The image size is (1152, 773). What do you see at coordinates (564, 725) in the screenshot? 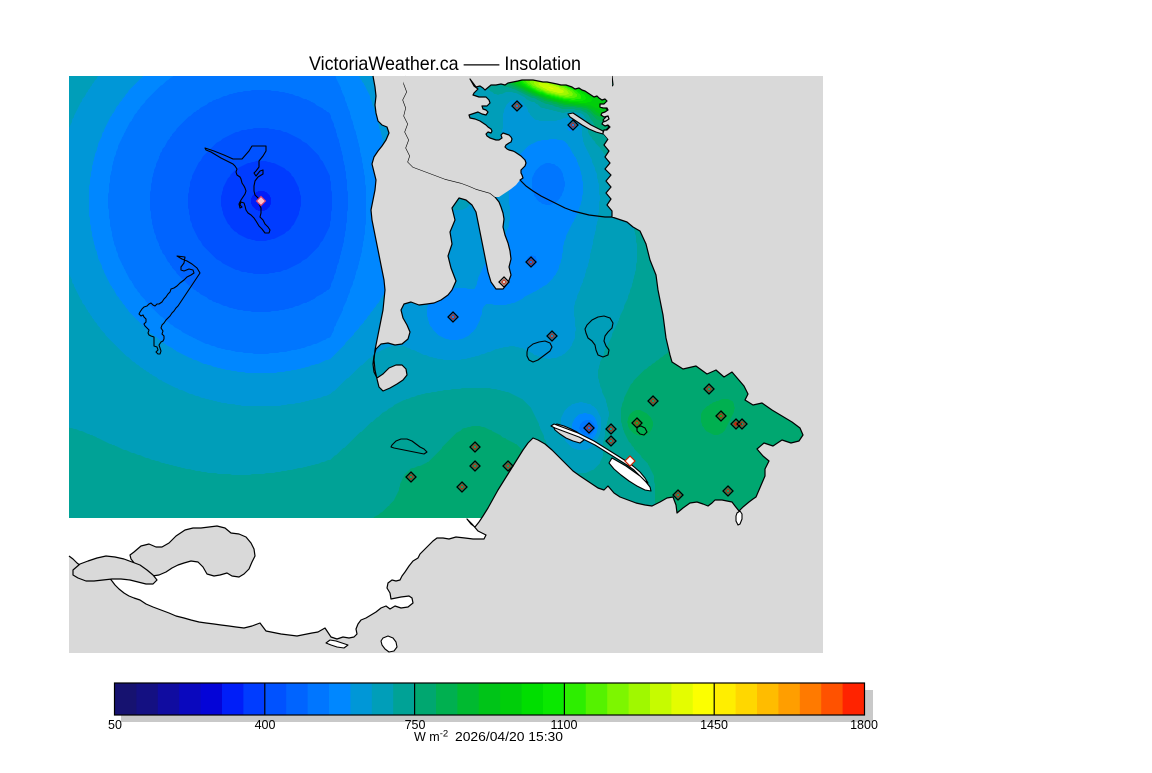
I see `svg-text: 1100` at bounding box center [564, 725].